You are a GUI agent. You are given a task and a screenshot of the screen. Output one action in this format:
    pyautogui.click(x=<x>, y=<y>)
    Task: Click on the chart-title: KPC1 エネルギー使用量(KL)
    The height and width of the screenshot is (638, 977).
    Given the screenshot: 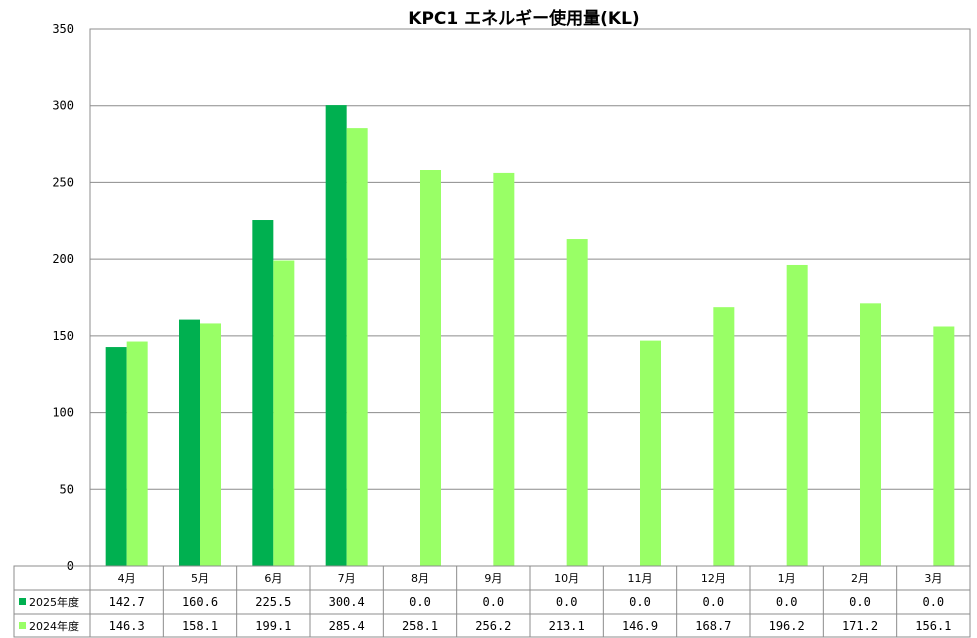 What is the action you would take?
    pyautogui.click(x=523, y=18)
    